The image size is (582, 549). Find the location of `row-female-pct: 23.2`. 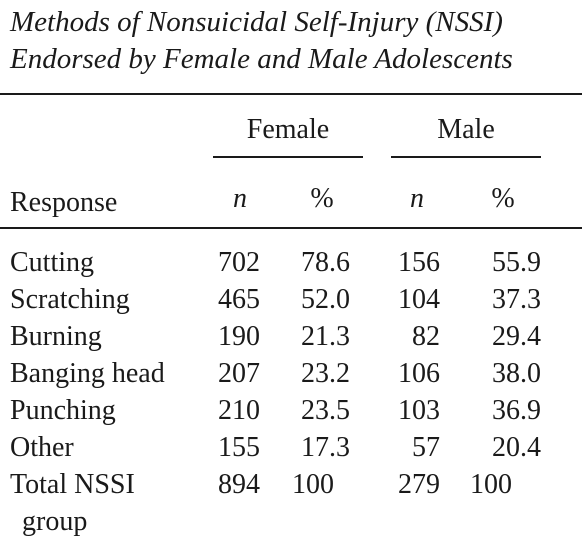

row-female-pct: 23.2 is located at coordinates (325, 373).